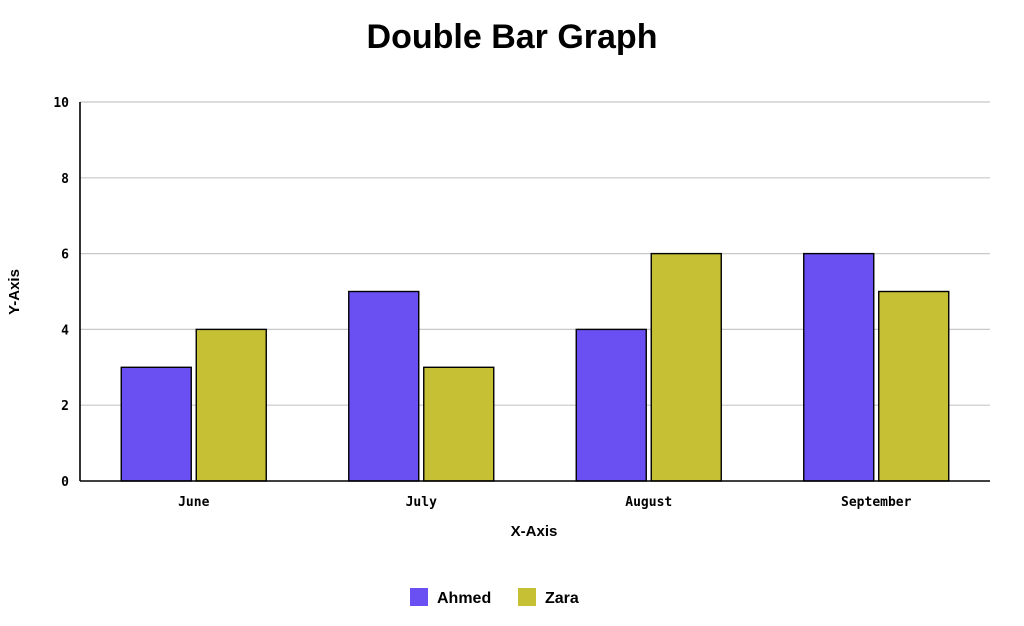 The image size is (1024, 626). Describe the element at coordinates (65, 255) in the screenshot. I see `y-tick-label: 6` at that location.